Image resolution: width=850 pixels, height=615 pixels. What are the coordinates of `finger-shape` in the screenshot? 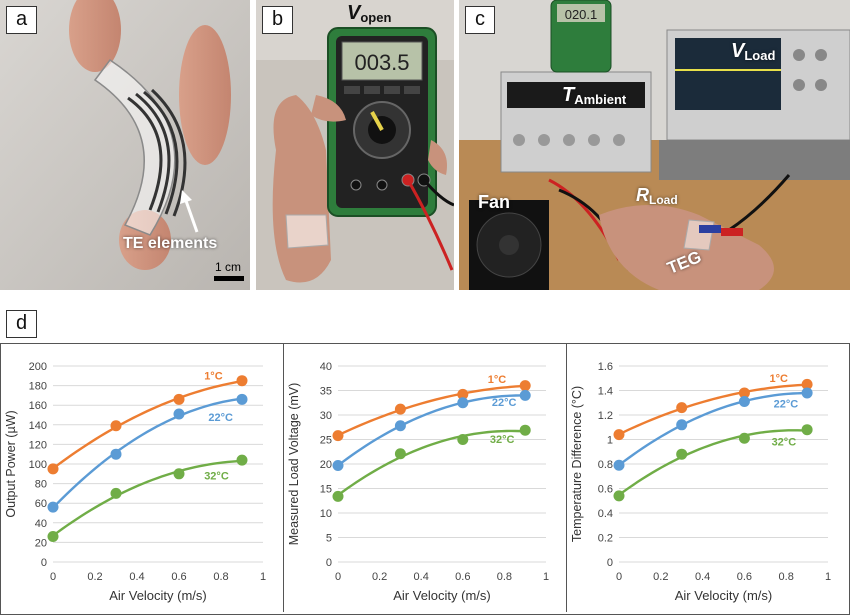 It's located at (95, 36).